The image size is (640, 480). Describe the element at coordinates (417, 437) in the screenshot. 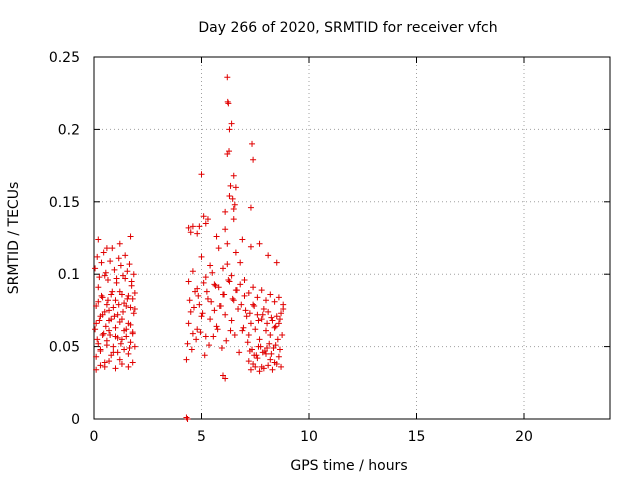

I see `x-tick-label-3: 15` at that location.